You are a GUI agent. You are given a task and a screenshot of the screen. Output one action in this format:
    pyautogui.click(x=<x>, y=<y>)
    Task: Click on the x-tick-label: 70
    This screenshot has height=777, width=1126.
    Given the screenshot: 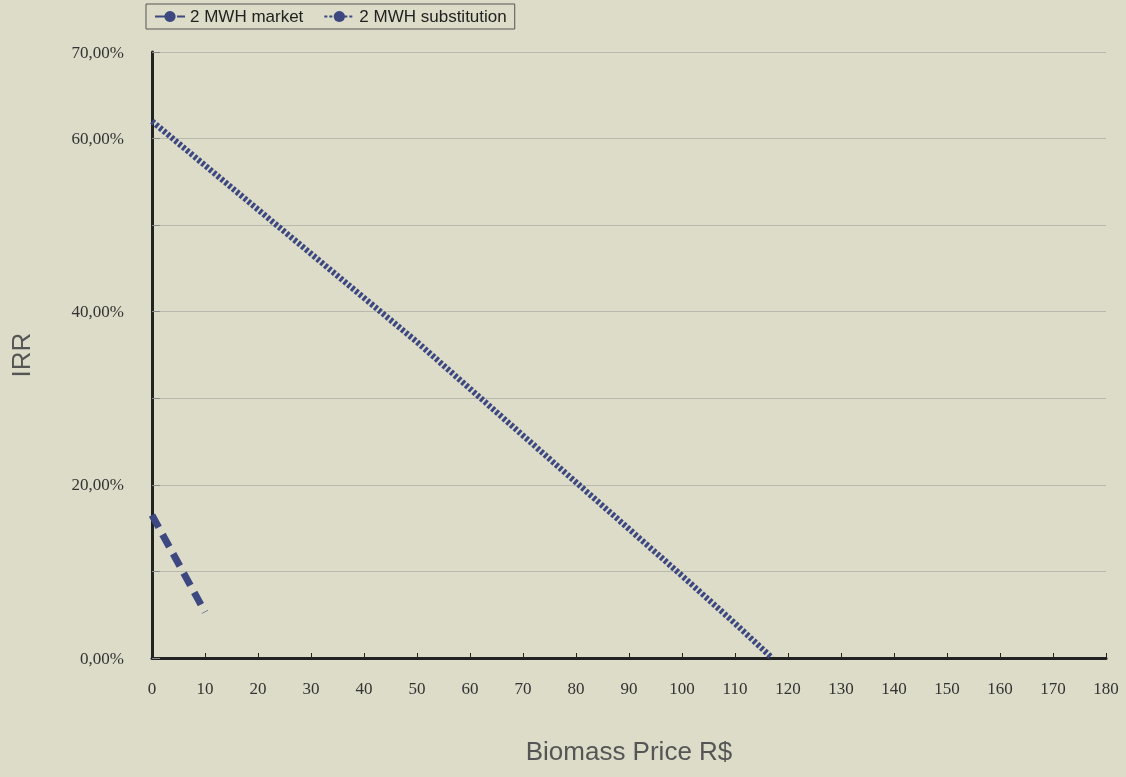 What is the action you would take?
    pyautogui.click(x=523, y=688)
    